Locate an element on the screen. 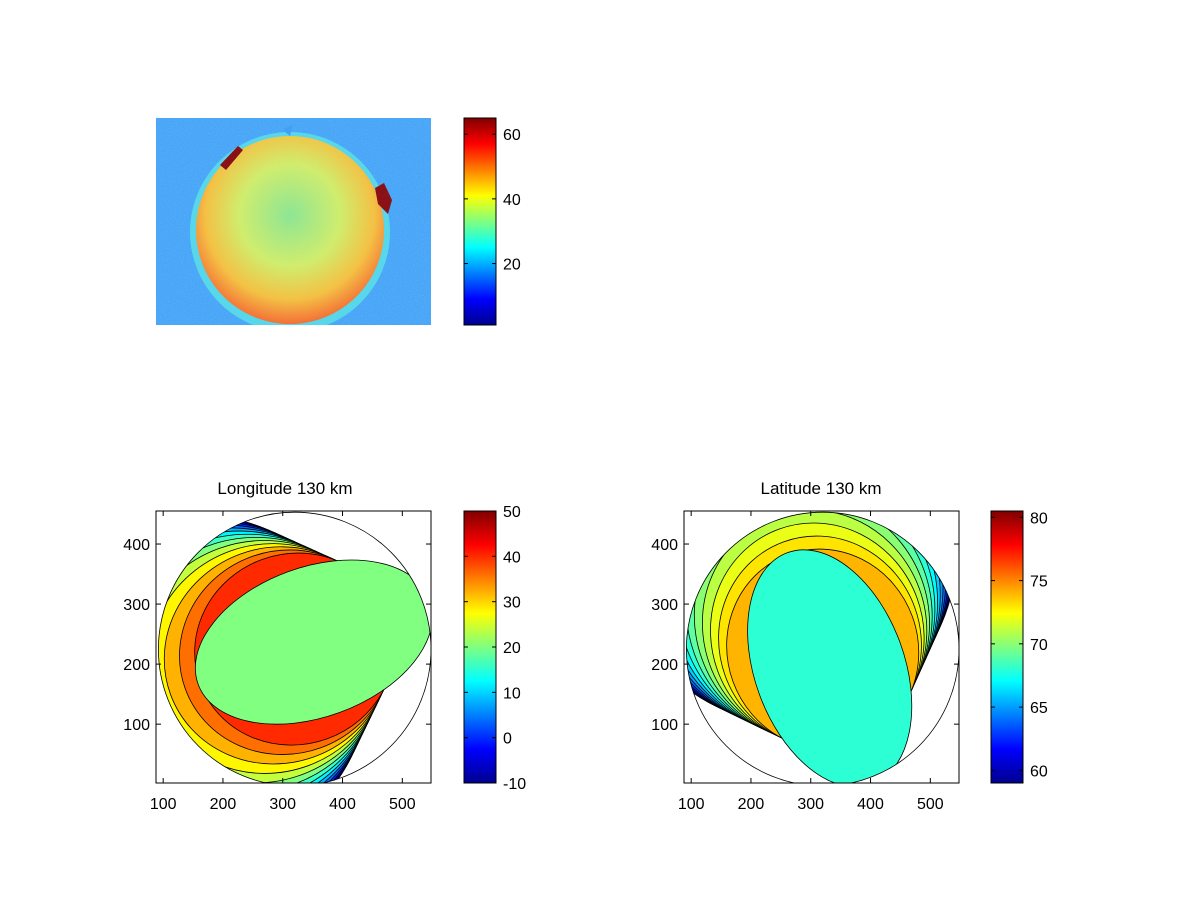 The image size is (1200, 900). longitude|1-colorbar-tick-label: 30 is located at coordinates (512, 603).